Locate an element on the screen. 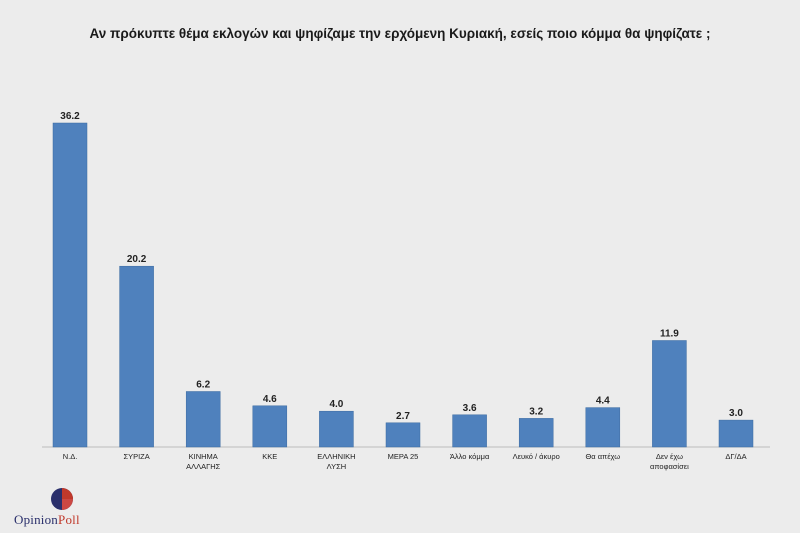  category-label-3: ΚΙΝΗΜΑ ΑΛΛΑΓΗΣ is located at coordinates (203, 461).